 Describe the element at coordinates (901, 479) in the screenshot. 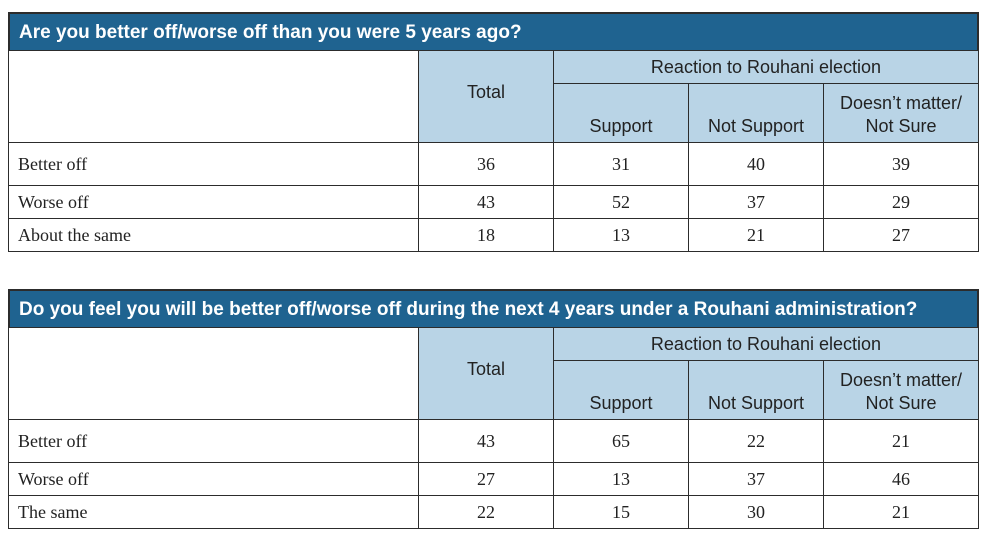

I see `cell-doesnt-matter: 46` at that location.